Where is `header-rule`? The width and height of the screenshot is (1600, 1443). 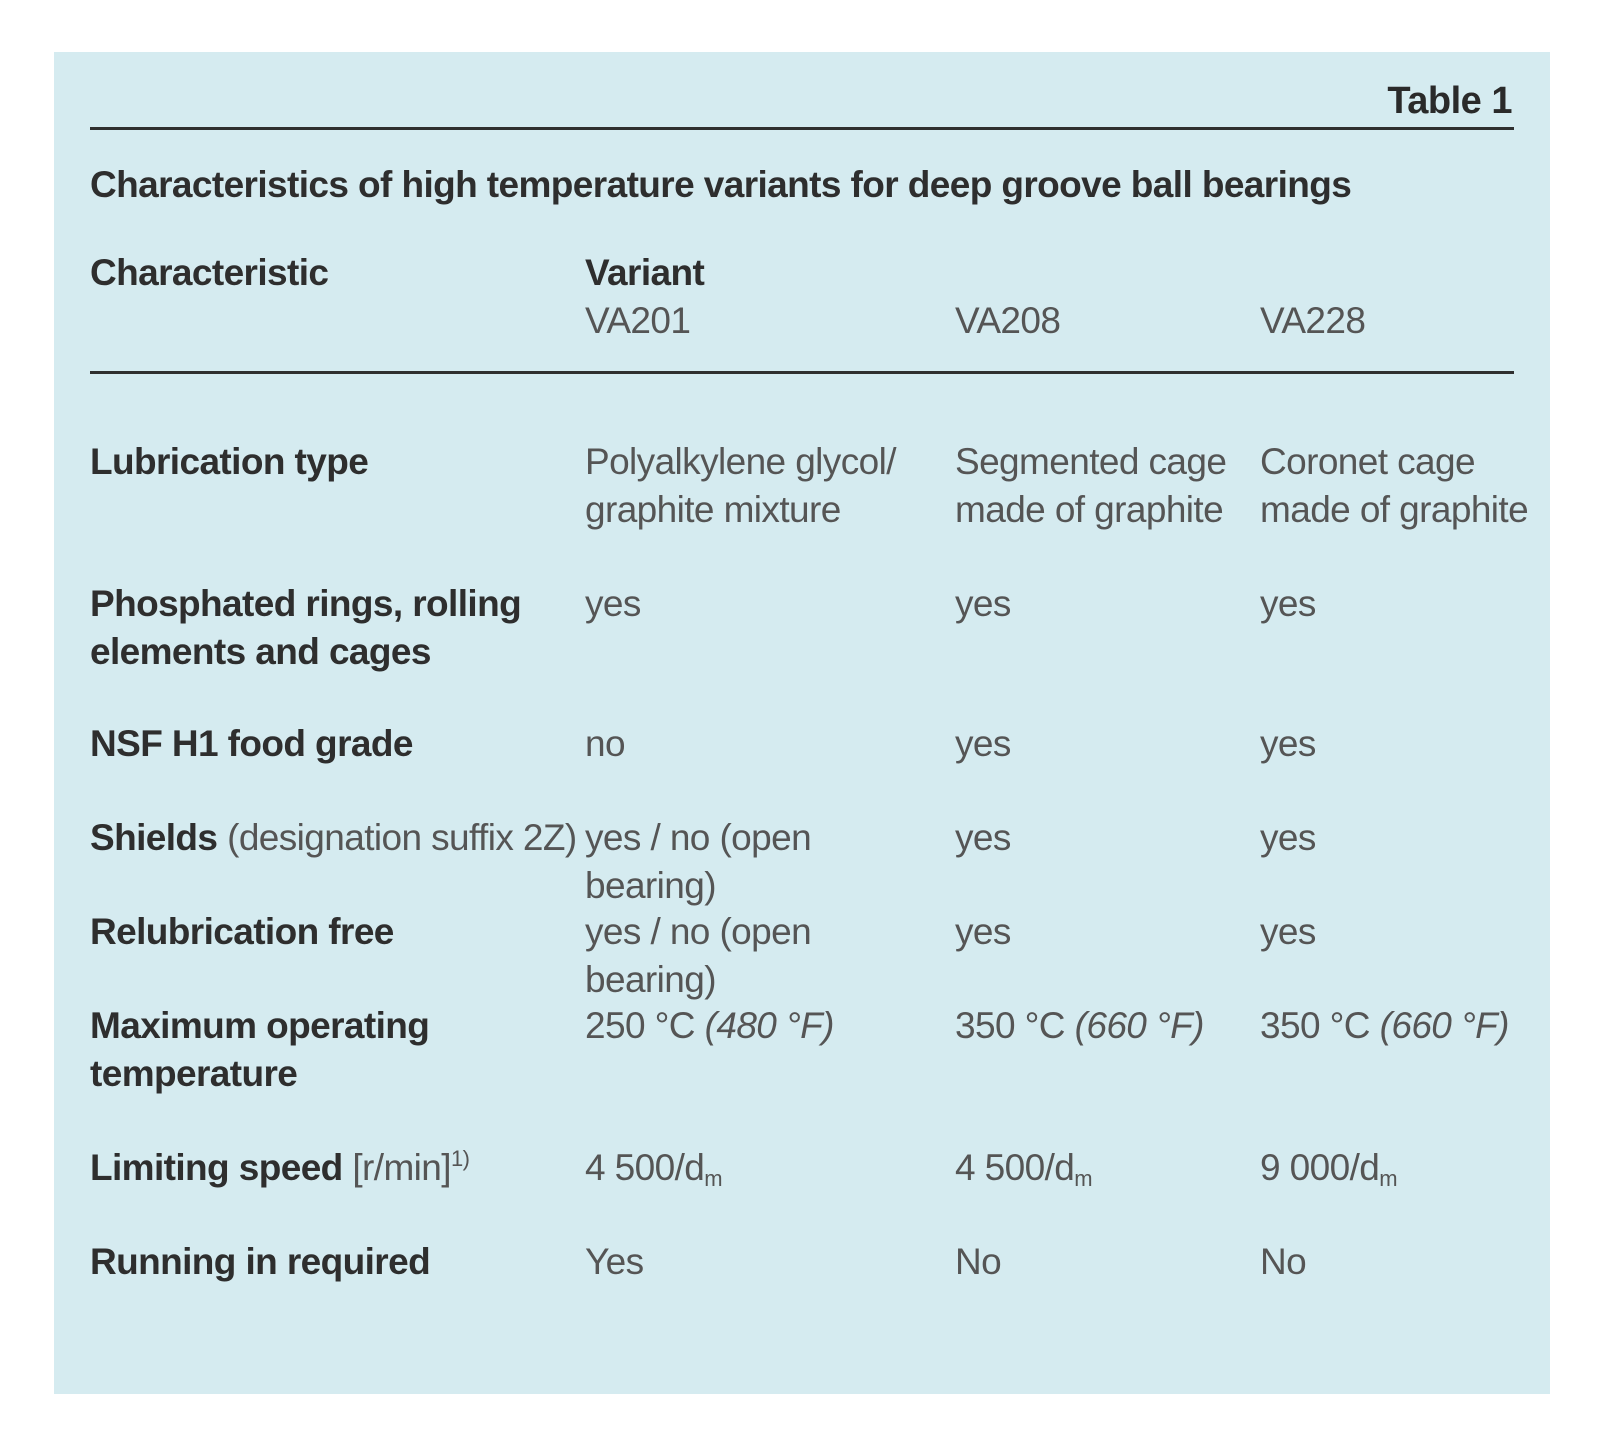 header-rule is located at coordinates (802, 372).